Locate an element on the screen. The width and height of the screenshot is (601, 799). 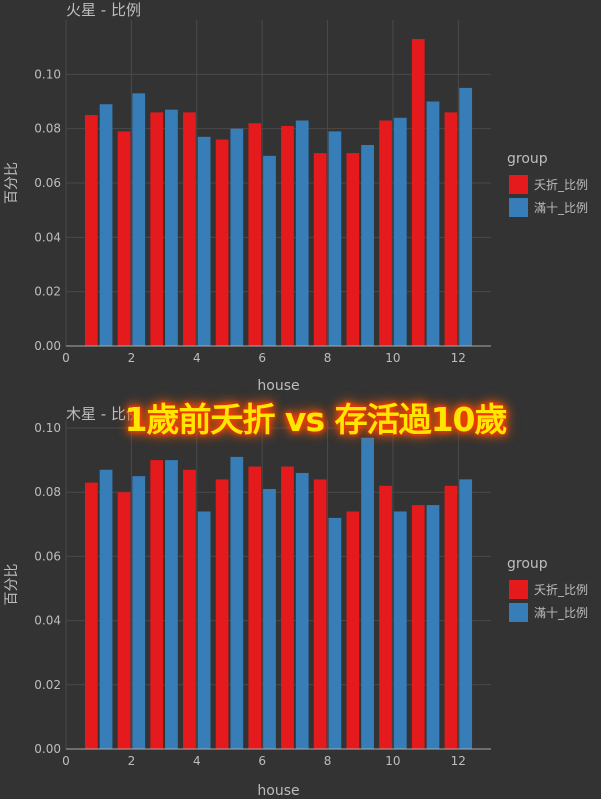
chart-title: 火星 - 比例 is located at coordinates (103, 10).